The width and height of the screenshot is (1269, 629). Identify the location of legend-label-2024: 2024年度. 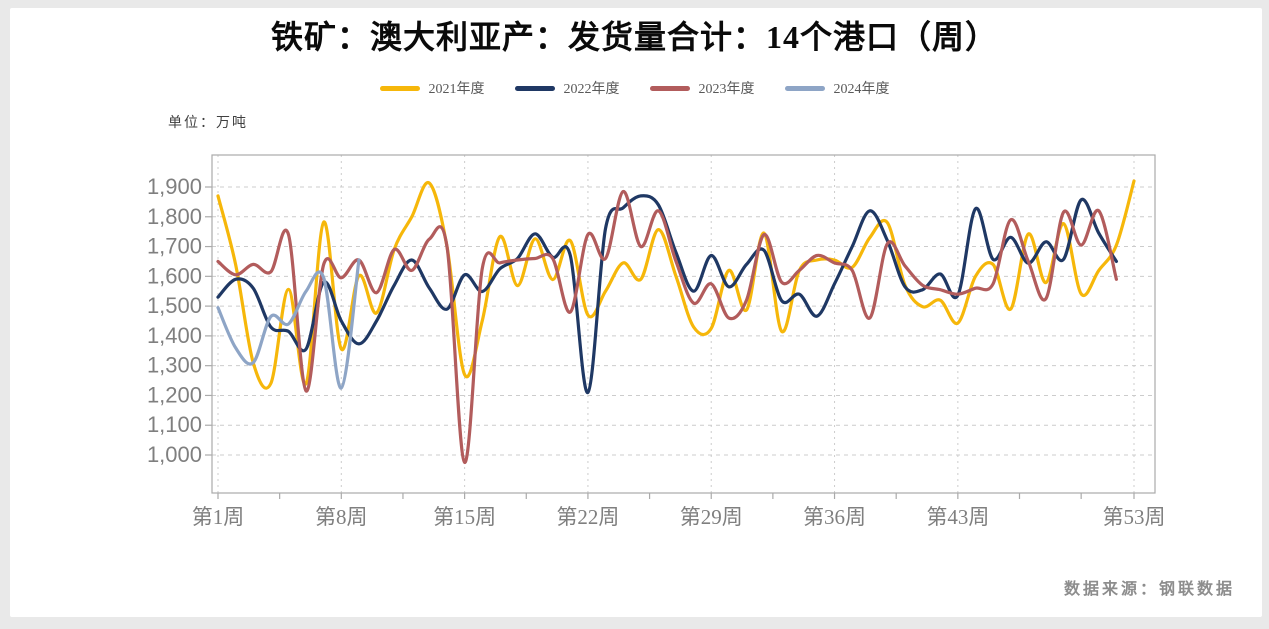
(861, 89).